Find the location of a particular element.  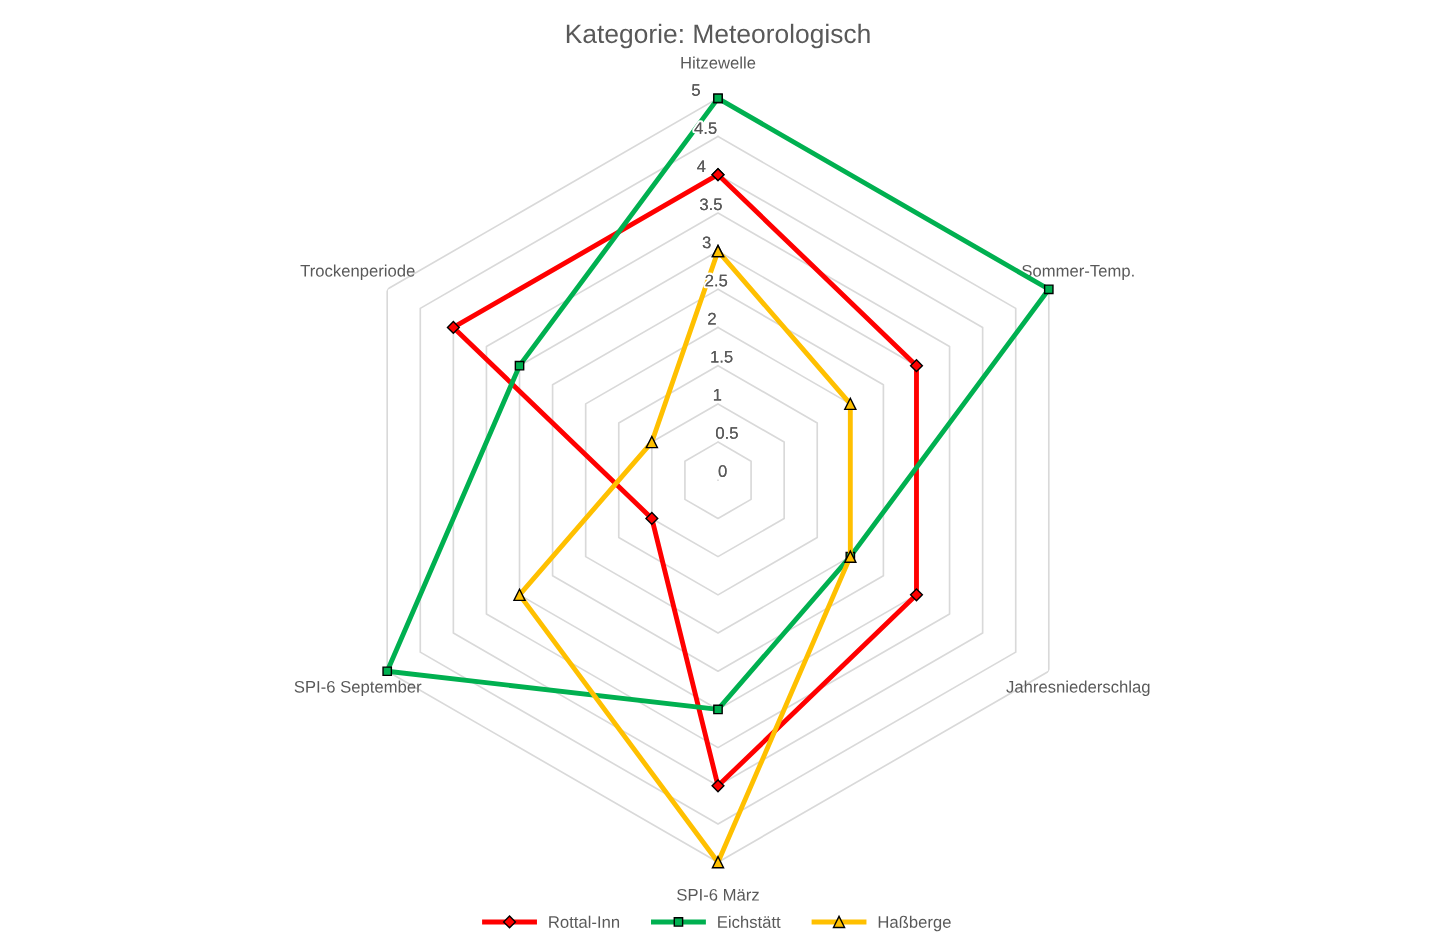

spoke-label: SPI-6 März is located at coordinates (718, 894).